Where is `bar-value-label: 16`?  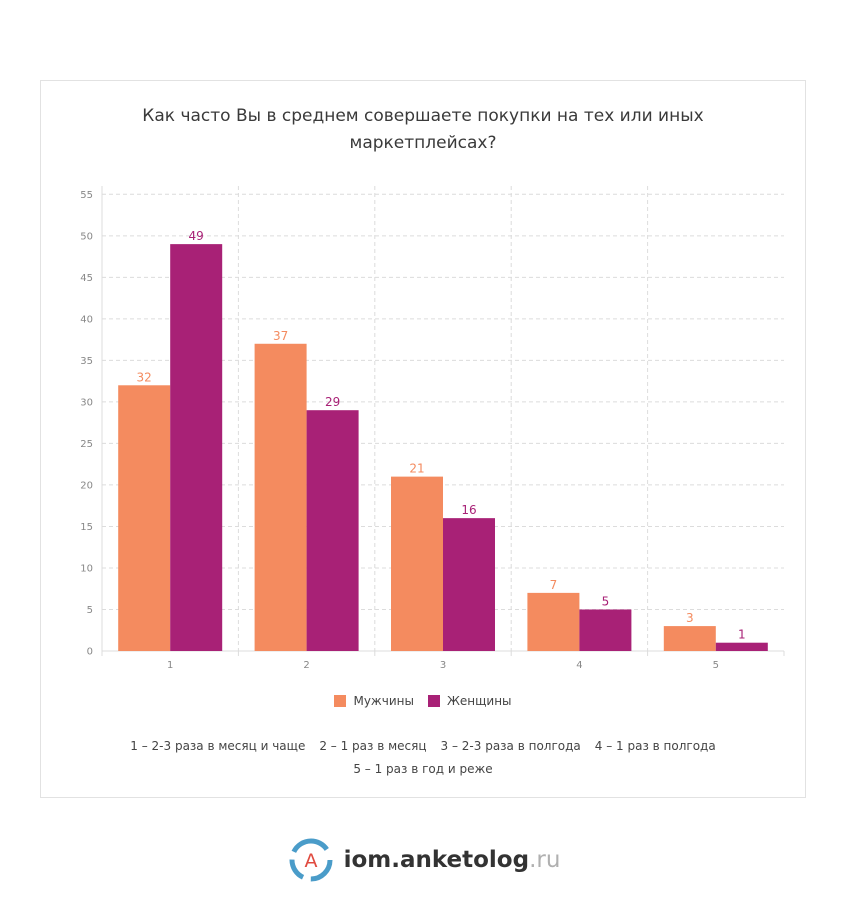 bar-value-label: 16 is located at coordinates (468, 510).